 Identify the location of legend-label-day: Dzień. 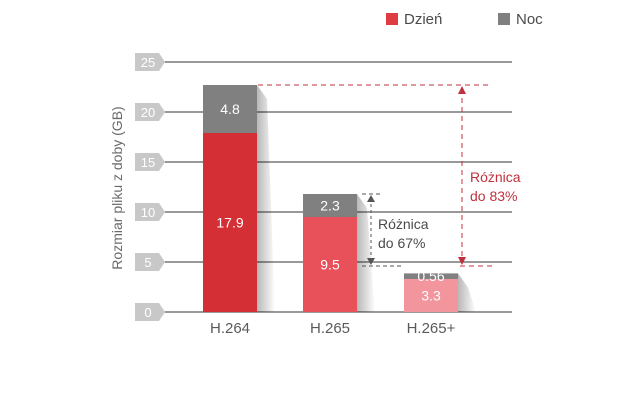
(423, 19).